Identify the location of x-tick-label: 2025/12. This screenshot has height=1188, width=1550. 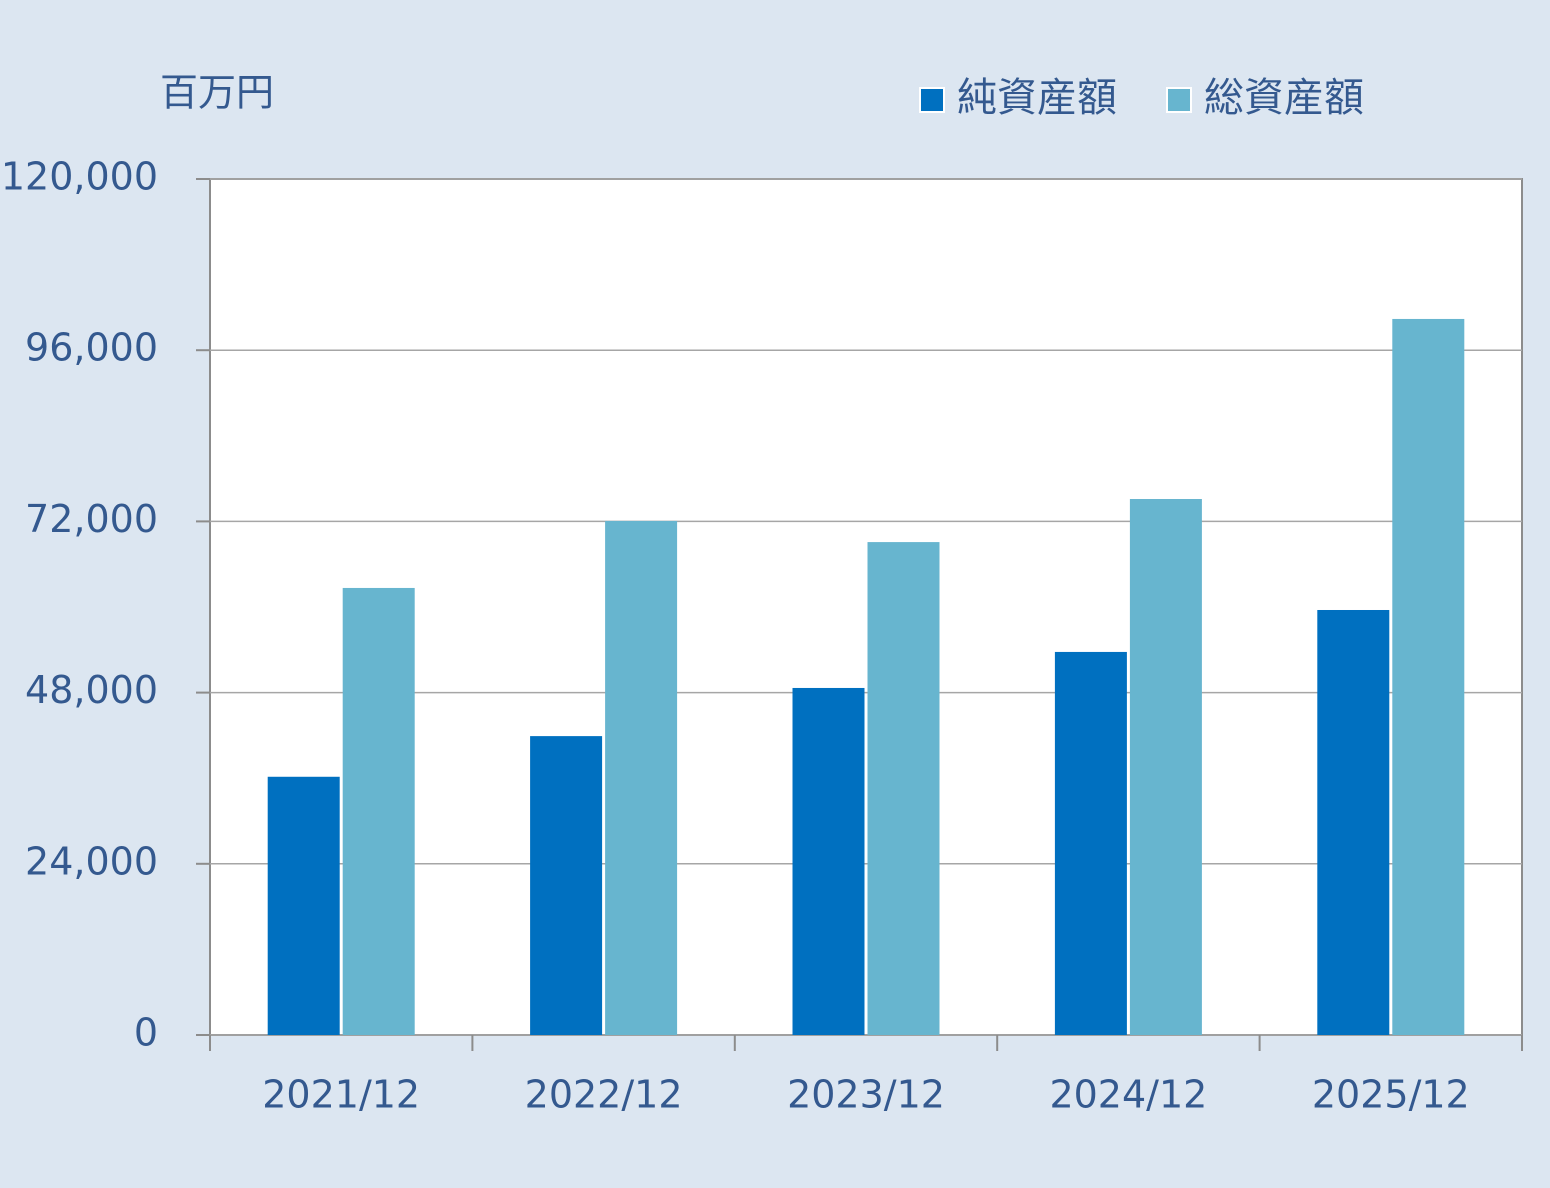
(1391, 1095).